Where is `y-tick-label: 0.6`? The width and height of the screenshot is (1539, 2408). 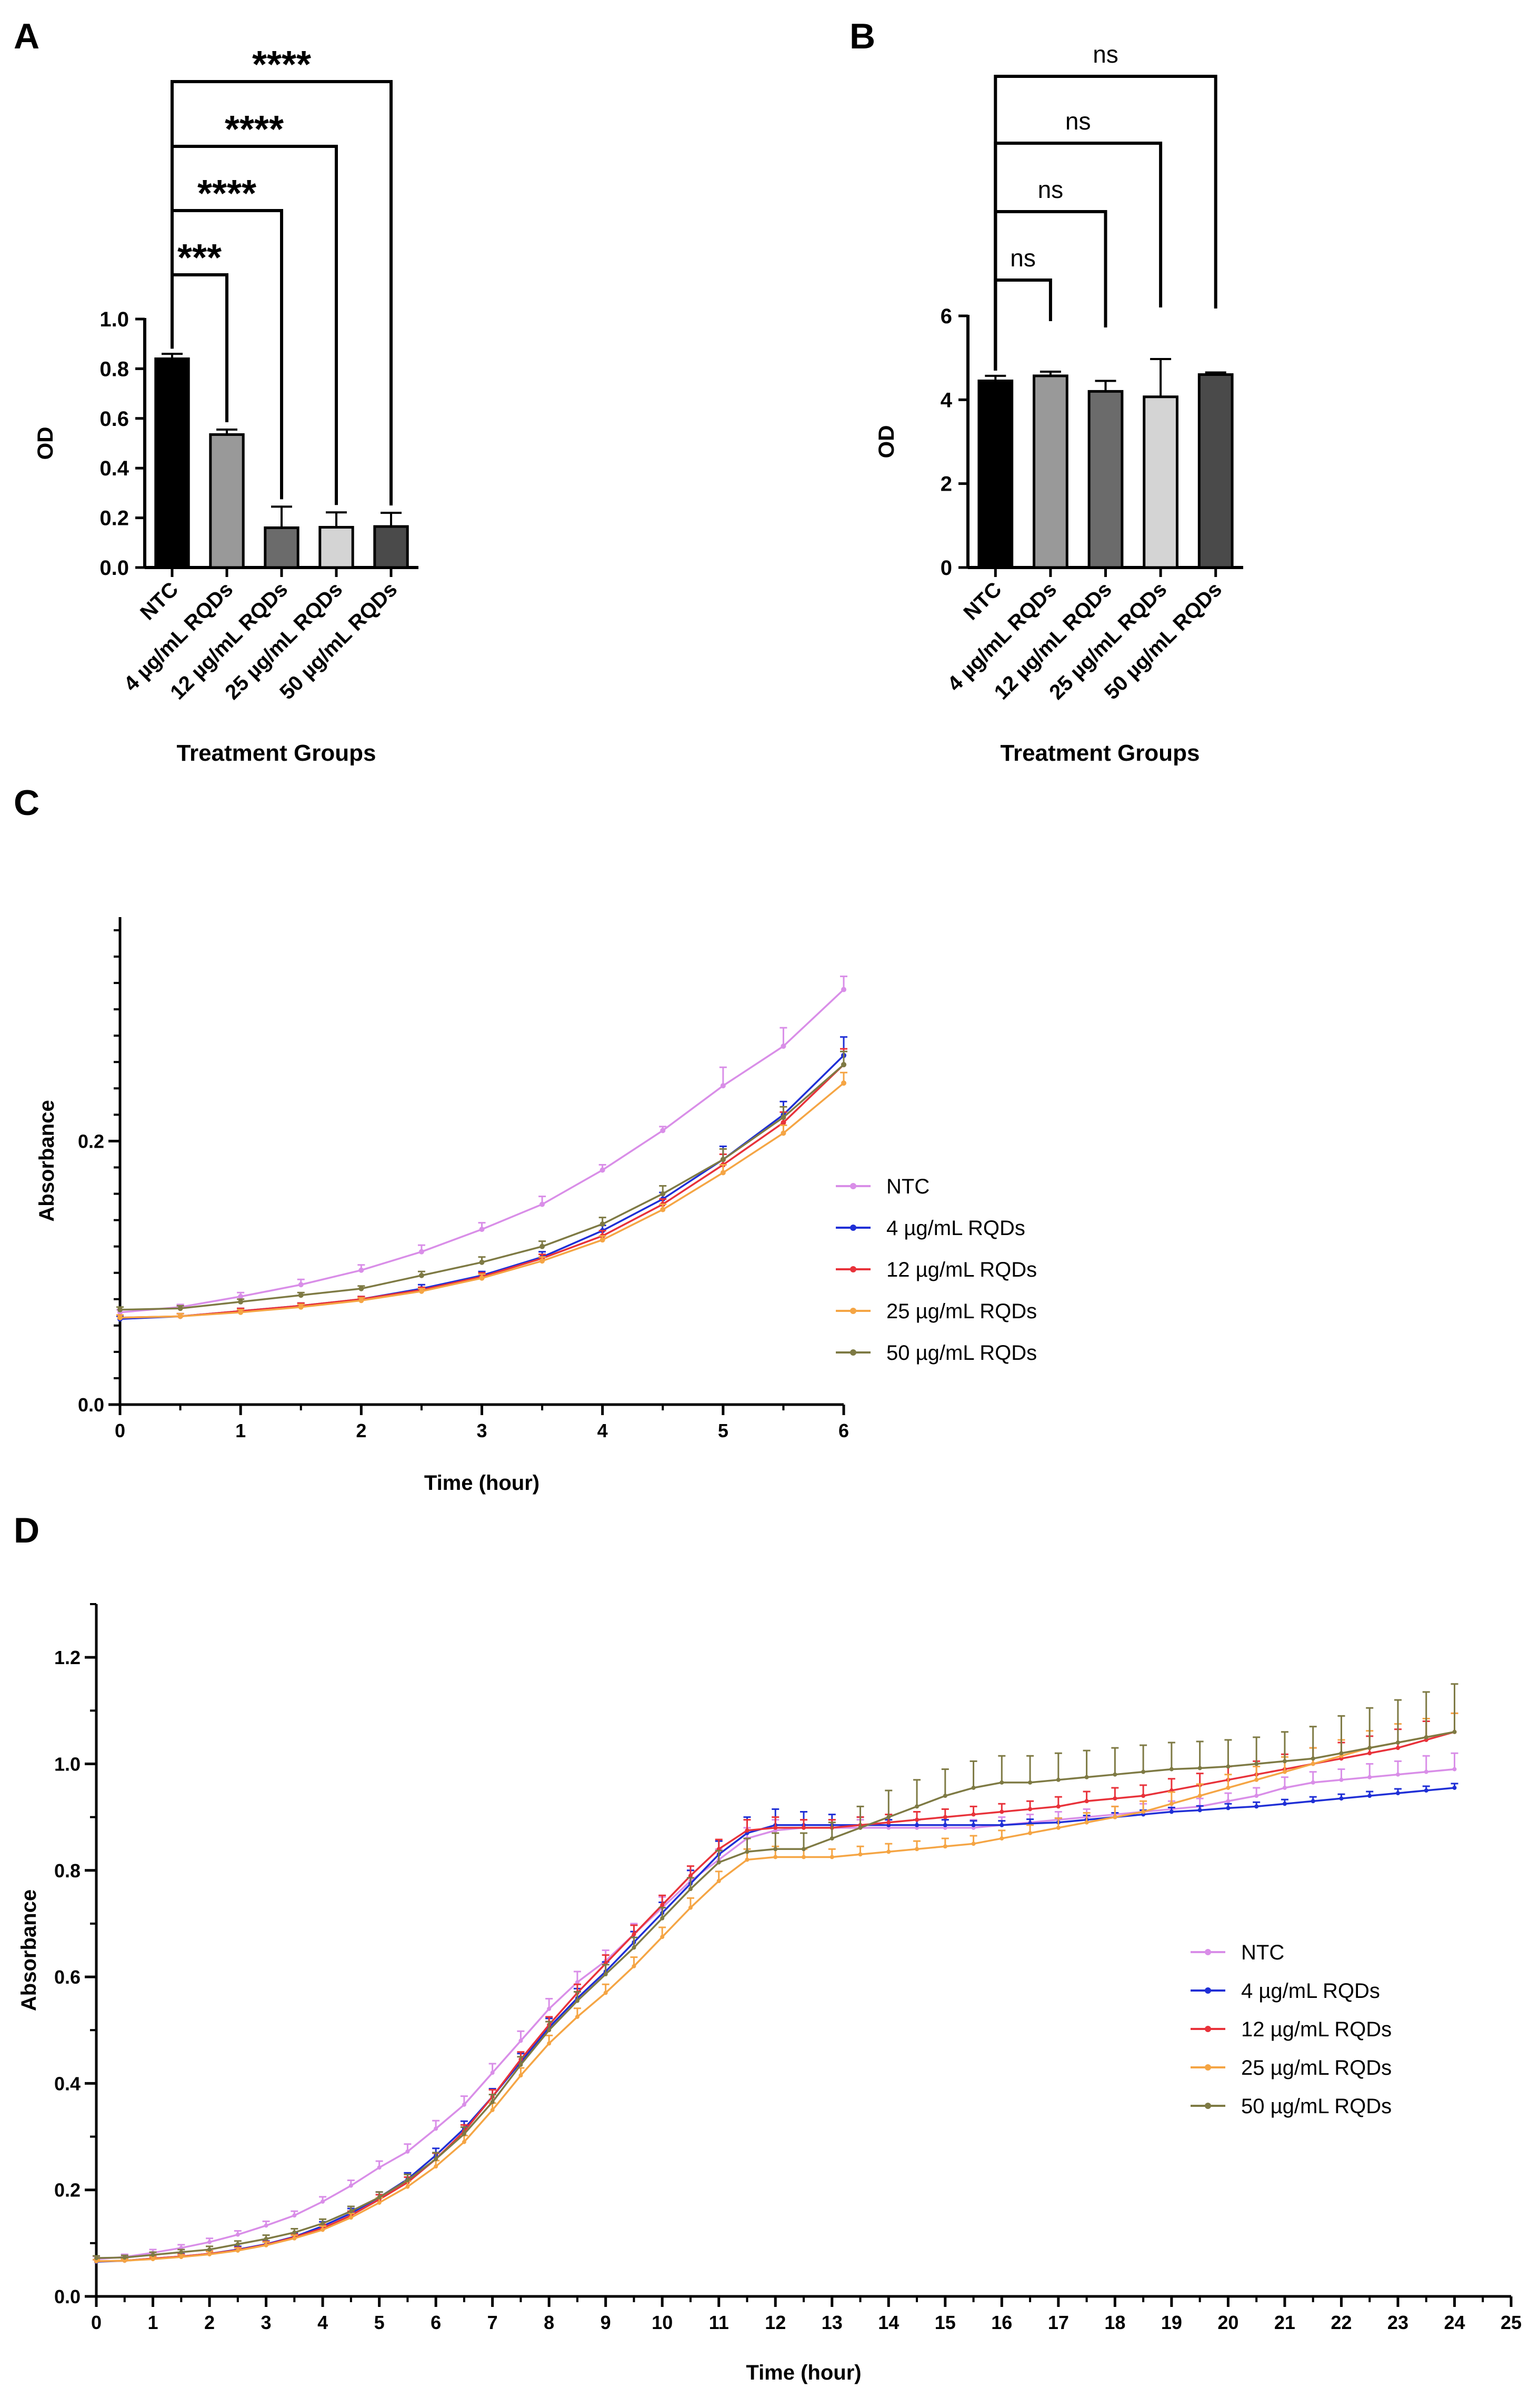 y-tick-label: 0.6 is located at coordinates (67, 1977).